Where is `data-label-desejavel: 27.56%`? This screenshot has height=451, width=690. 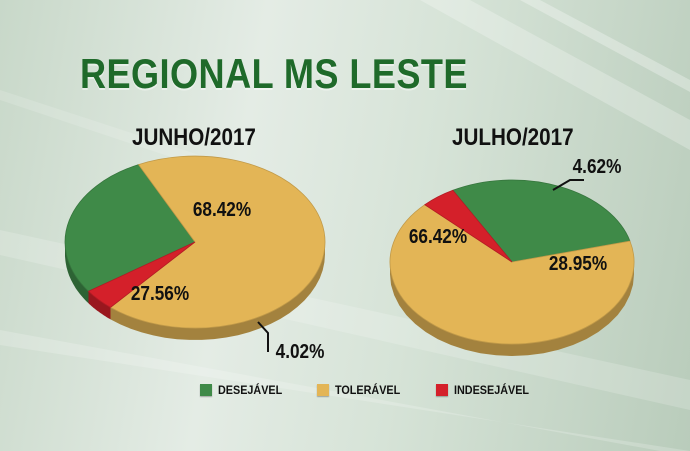 data-label-desejavel: 27.56% is located at coordinates (160, 293).